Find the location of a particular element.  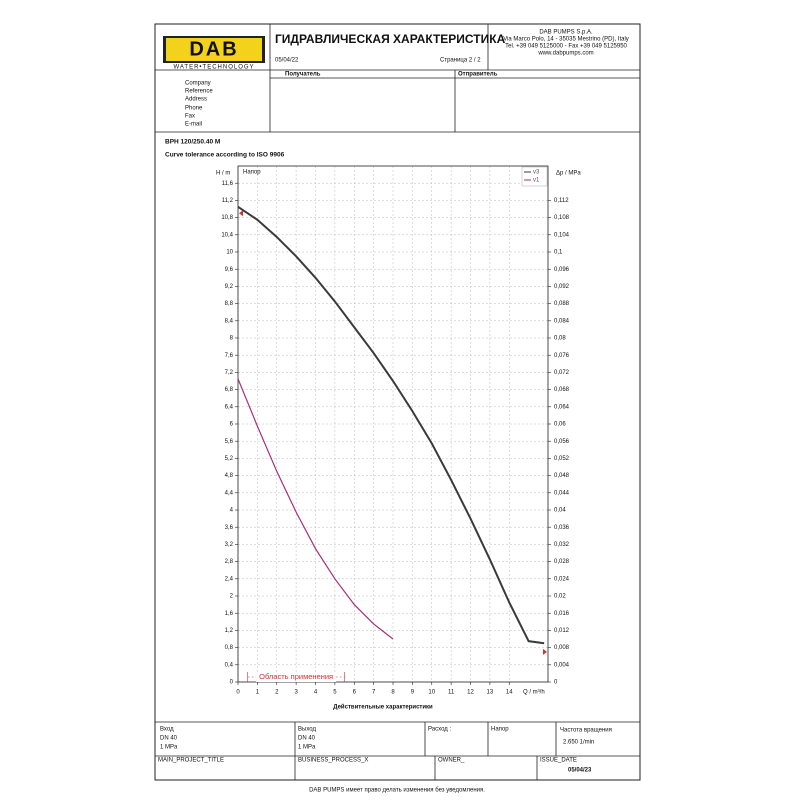

company-line: www.dabpumps.com is located at coordinates (565, 54).